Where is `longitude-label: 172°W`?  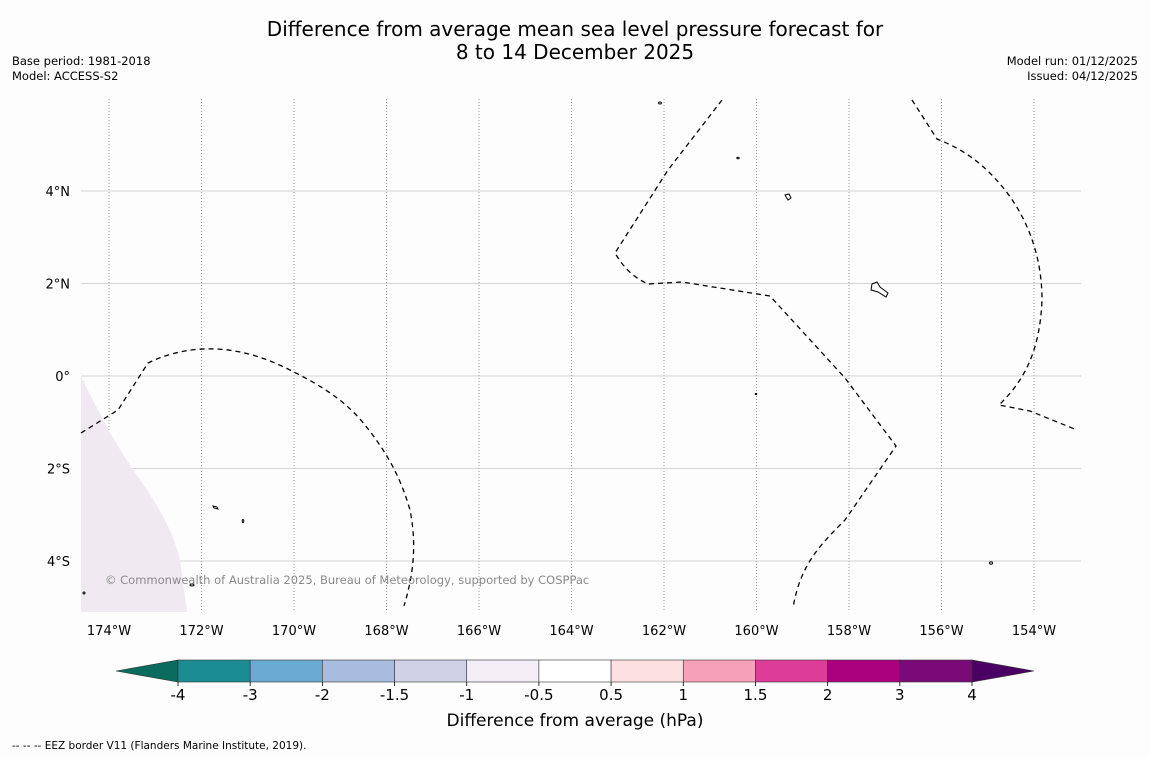
longitude-label: 172°W is located at coordinates (201, 631).